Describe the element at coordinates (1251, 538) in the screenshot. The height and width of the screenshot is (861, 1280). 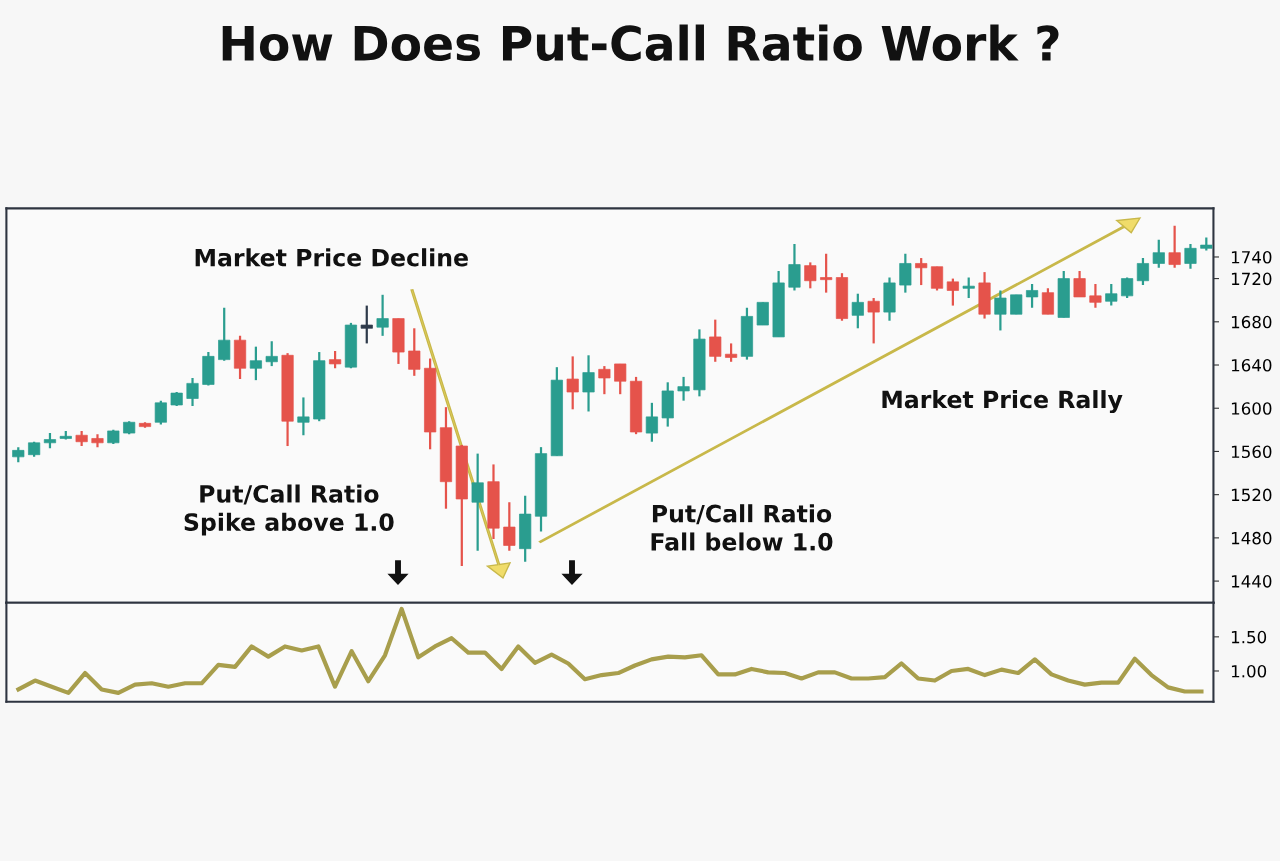
I see `y-tick-label: 1480` at that location.